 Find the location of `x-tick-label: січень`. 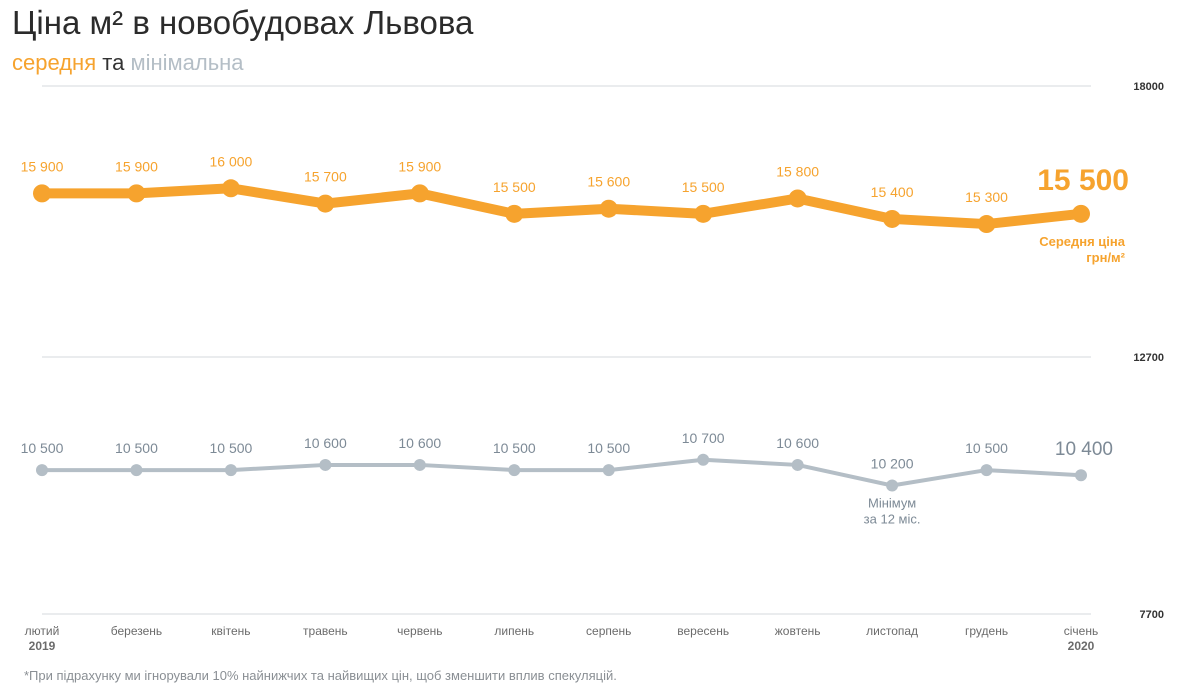

x-tick-label: січень is located at coordinates (1081, 631).